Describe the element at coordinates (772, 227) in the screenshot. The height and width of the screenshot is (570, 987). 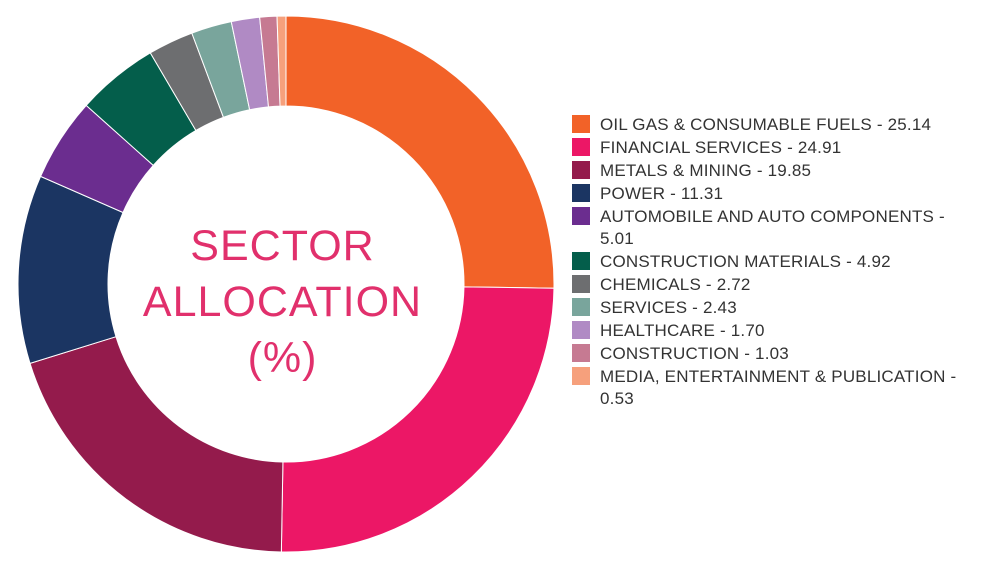
I see `legend-label: AUTOMOBILE AND AUTO COMPONENTS - 5.01` at that location.